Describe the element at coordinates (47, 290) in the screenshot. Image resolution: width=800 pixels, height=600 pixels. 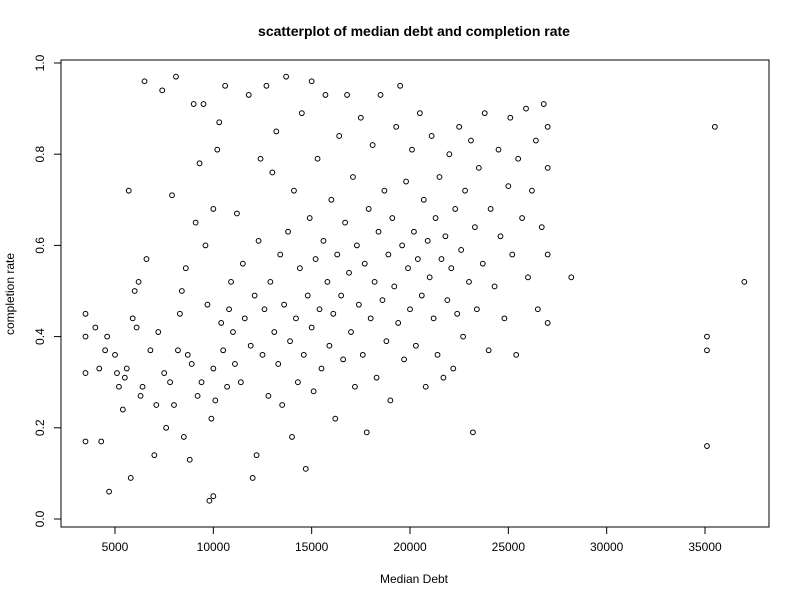
I see `y-axis: 0.0 0.2 0.4 0.6 0.8 1.0` at that location.